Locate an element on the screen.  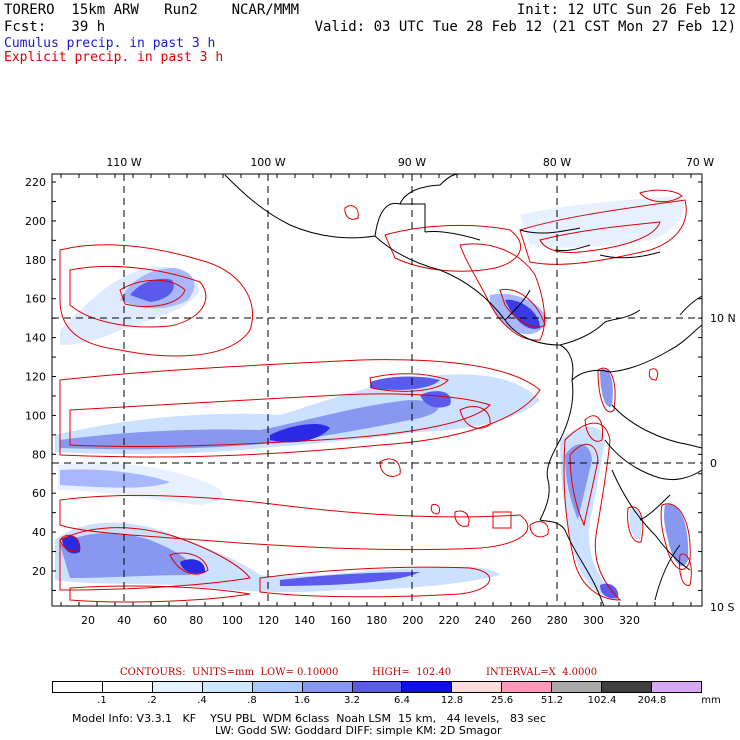
grid-row-label: 220 is located at coordinates (35, 182).